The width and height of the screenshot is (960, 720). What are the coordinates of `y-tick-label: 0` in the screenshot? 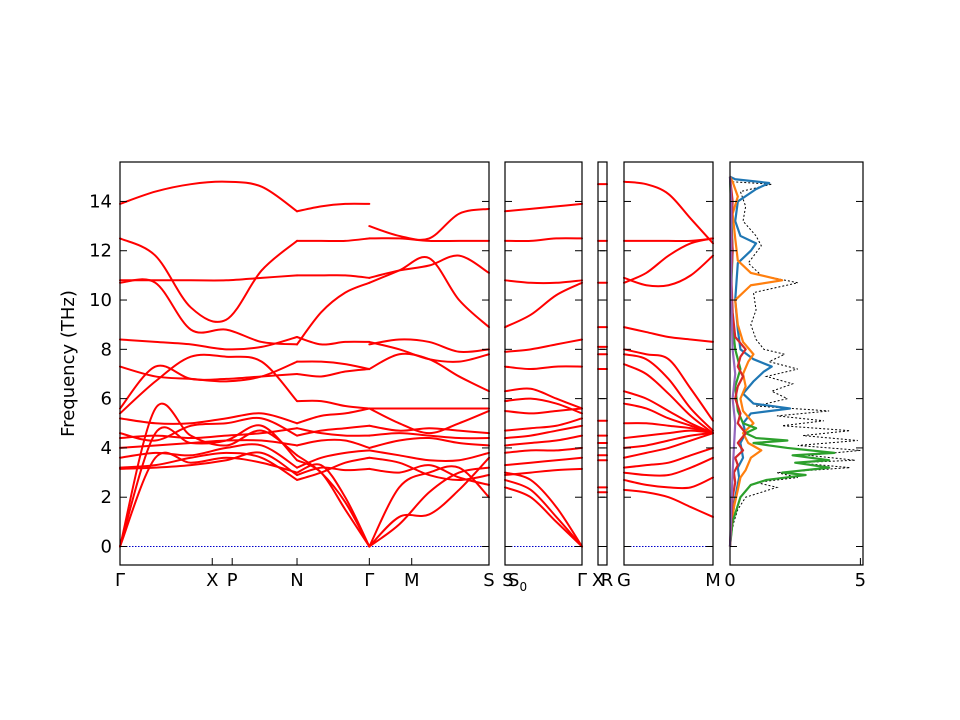 It's located at (106, 547).